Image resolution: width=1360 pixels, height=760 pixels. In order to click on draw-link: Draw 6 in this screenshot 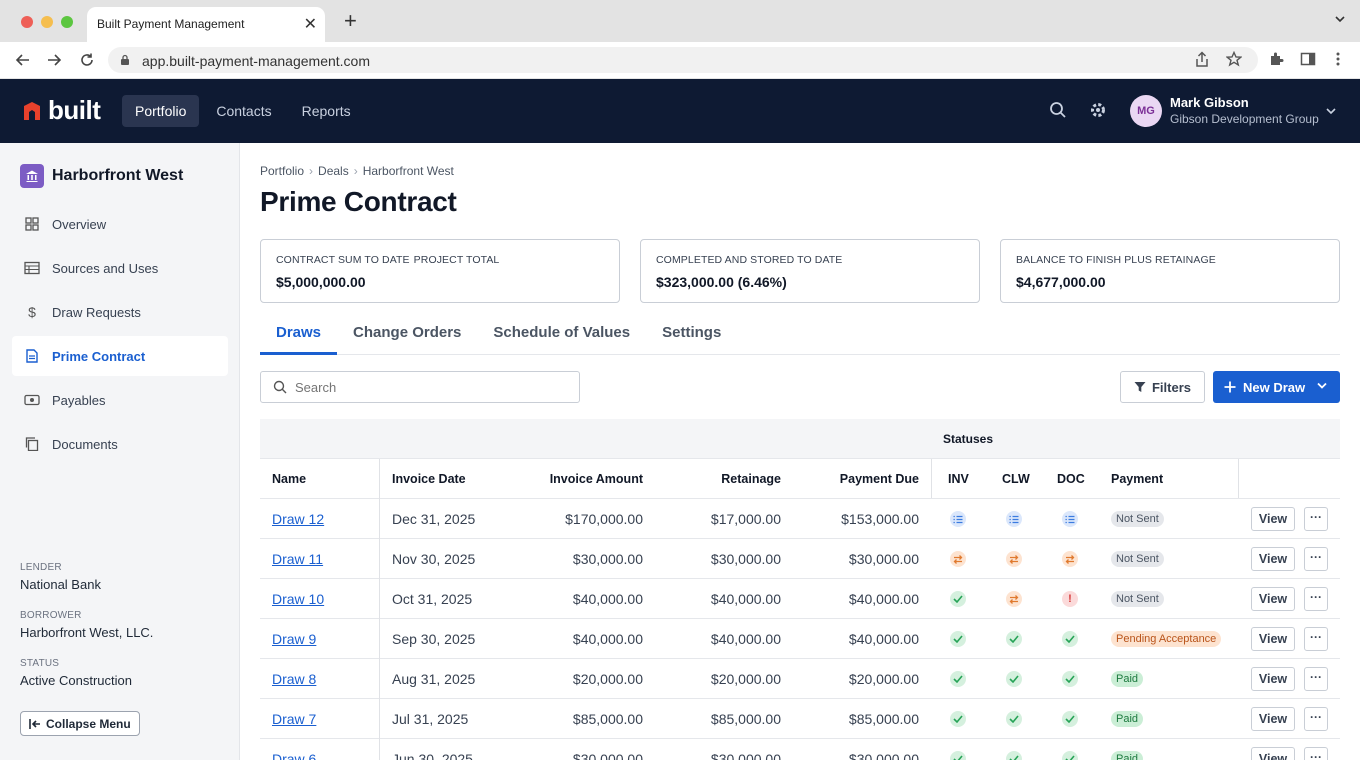, I will do `click(294, 755)`.